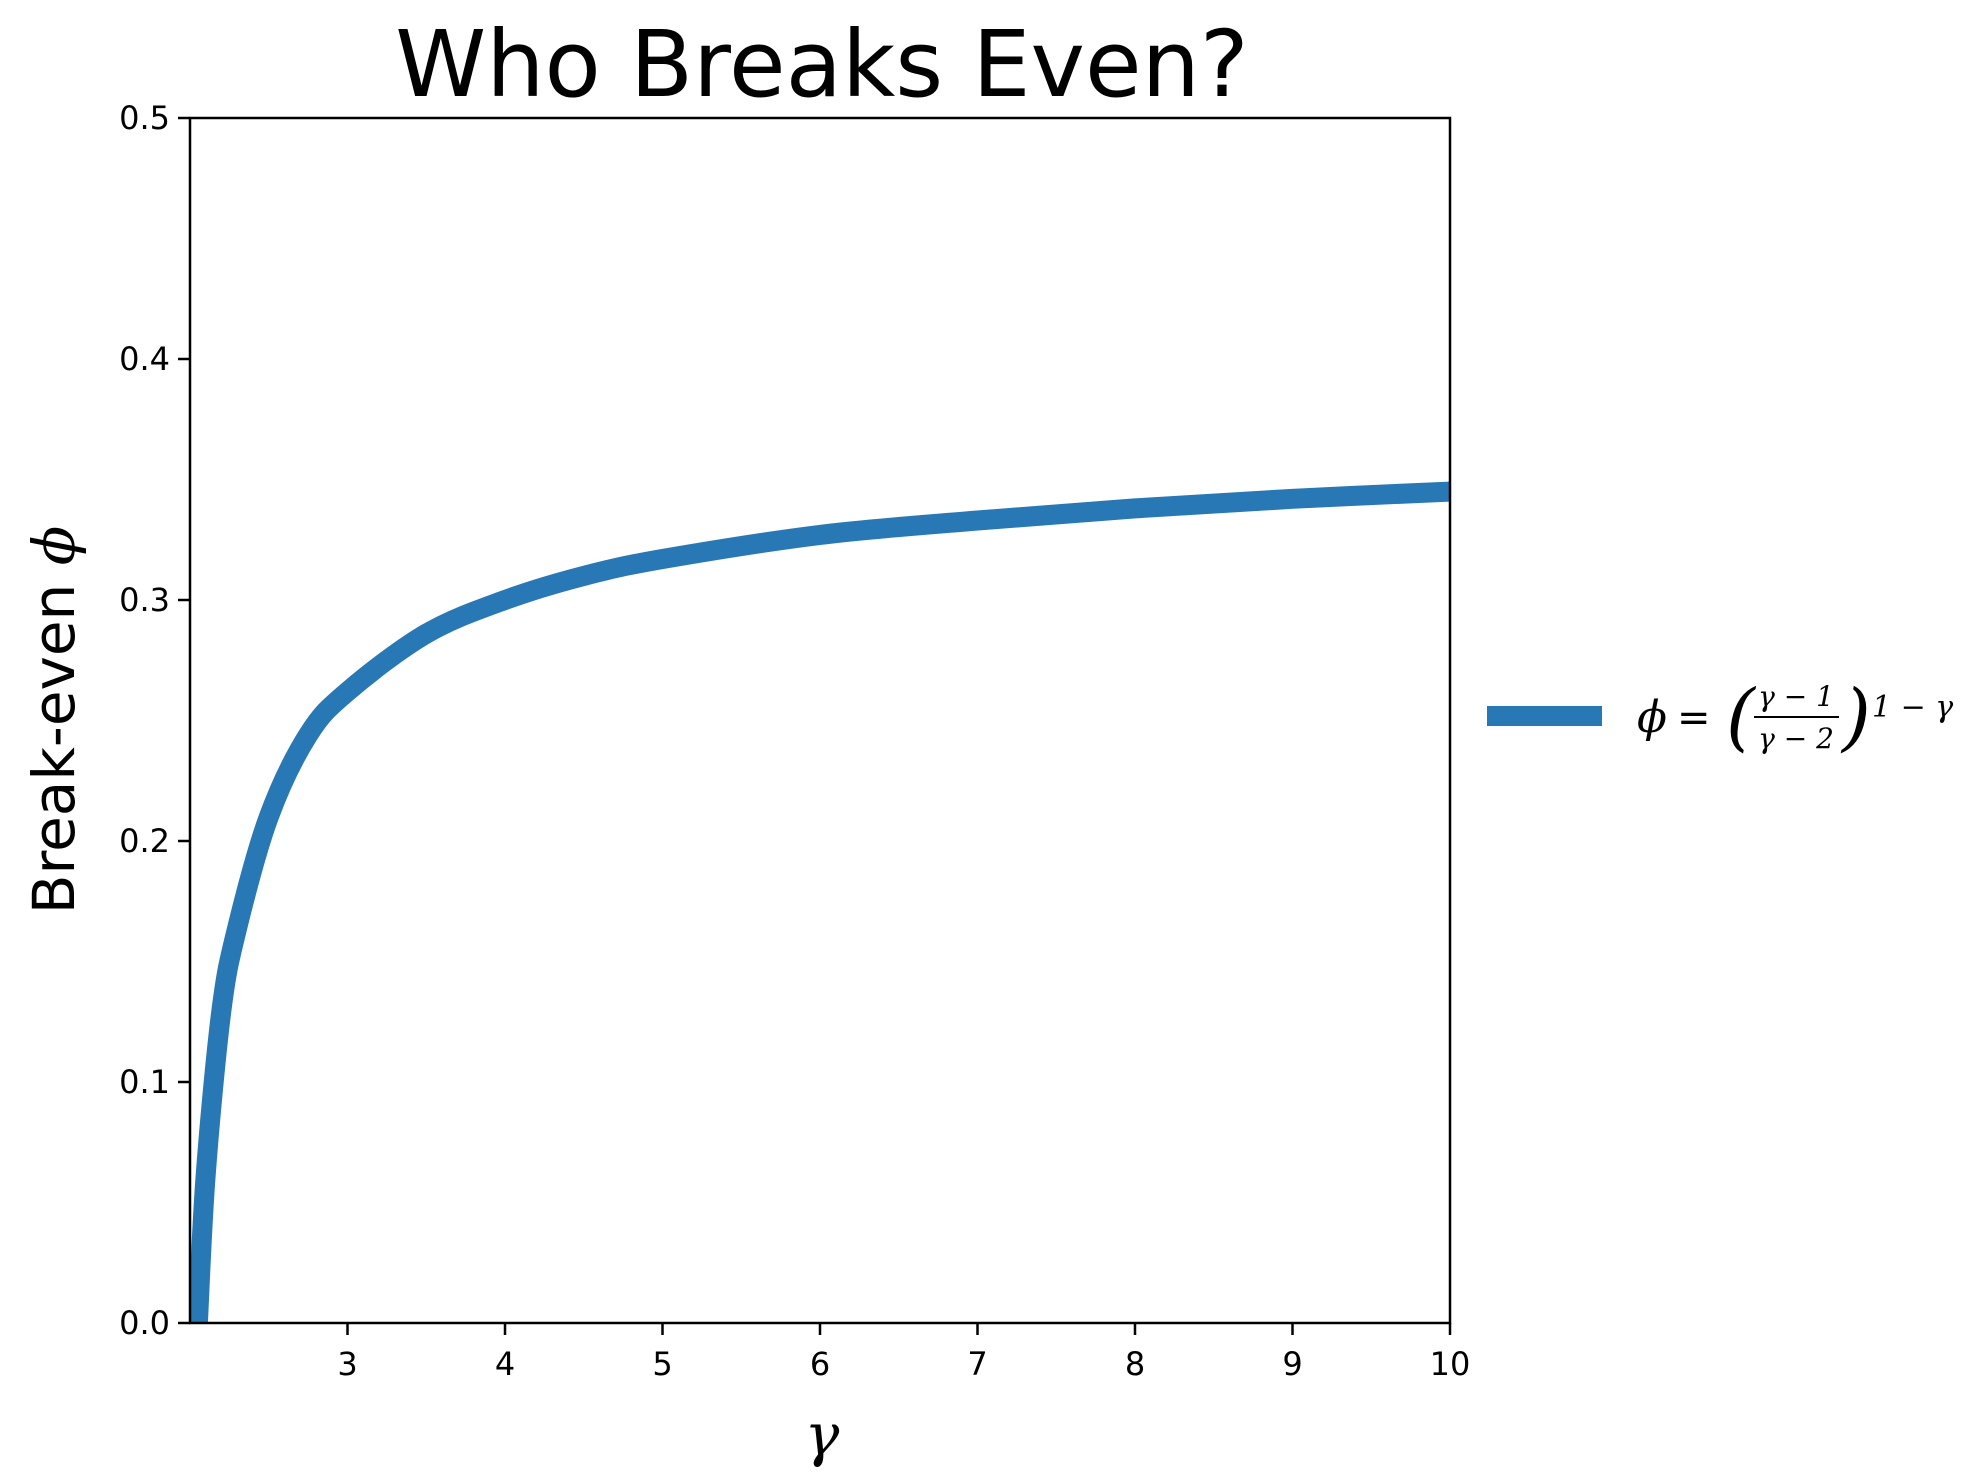 This screenshot has width=1981, height=1476. Describe the element at coordinates (1741, 717) in the screenshot. I see `legend-left-paren: (` at that location.